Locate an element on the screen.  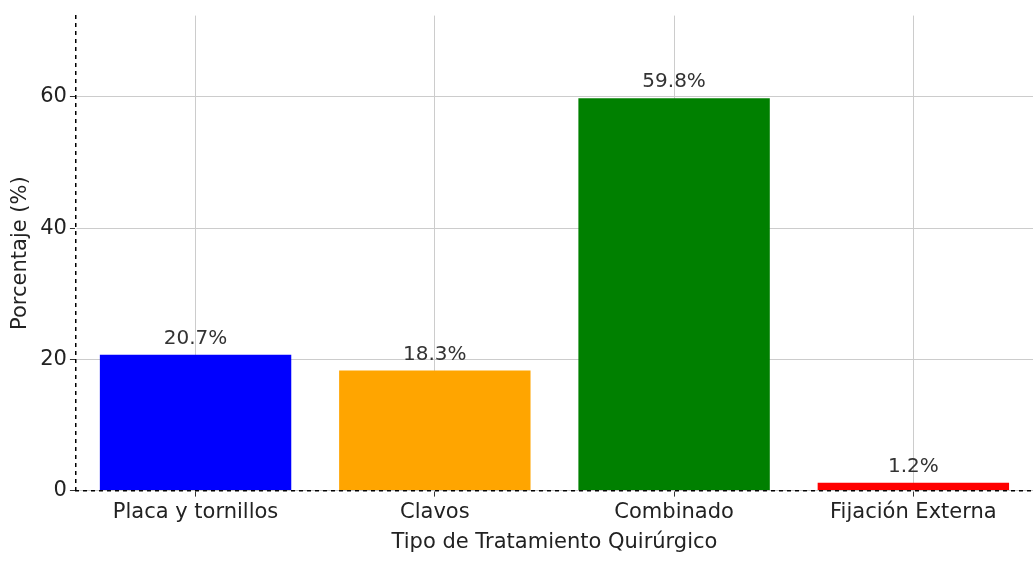
x-axis-title: Tipo de Tratamiento Quirúrgico is located at coordinates (554, 540).